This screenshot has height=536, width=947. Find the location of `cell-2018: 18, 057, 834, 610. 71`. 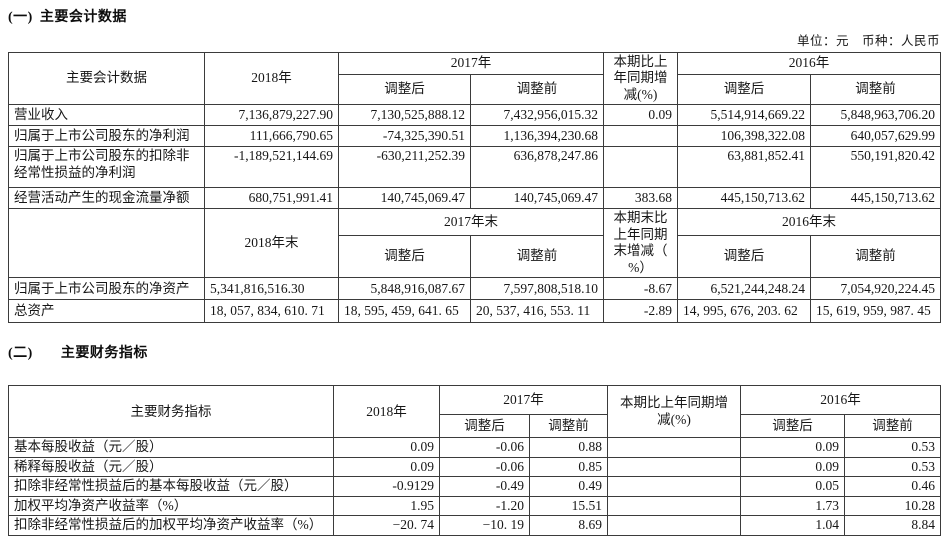

cell-2018: 18, 057, 834, 610. 71 is located at coordinates (271, 311).